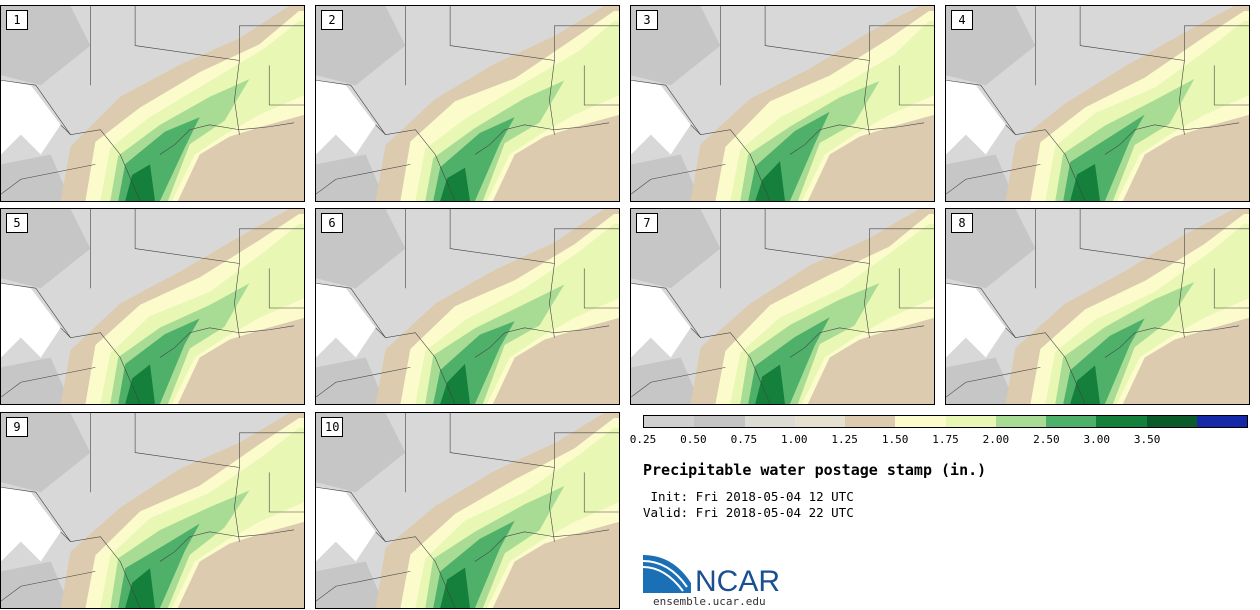  Describe the element at coordinates (17, 223) in the screenshot. I see `member-number-label: 5` at that location.